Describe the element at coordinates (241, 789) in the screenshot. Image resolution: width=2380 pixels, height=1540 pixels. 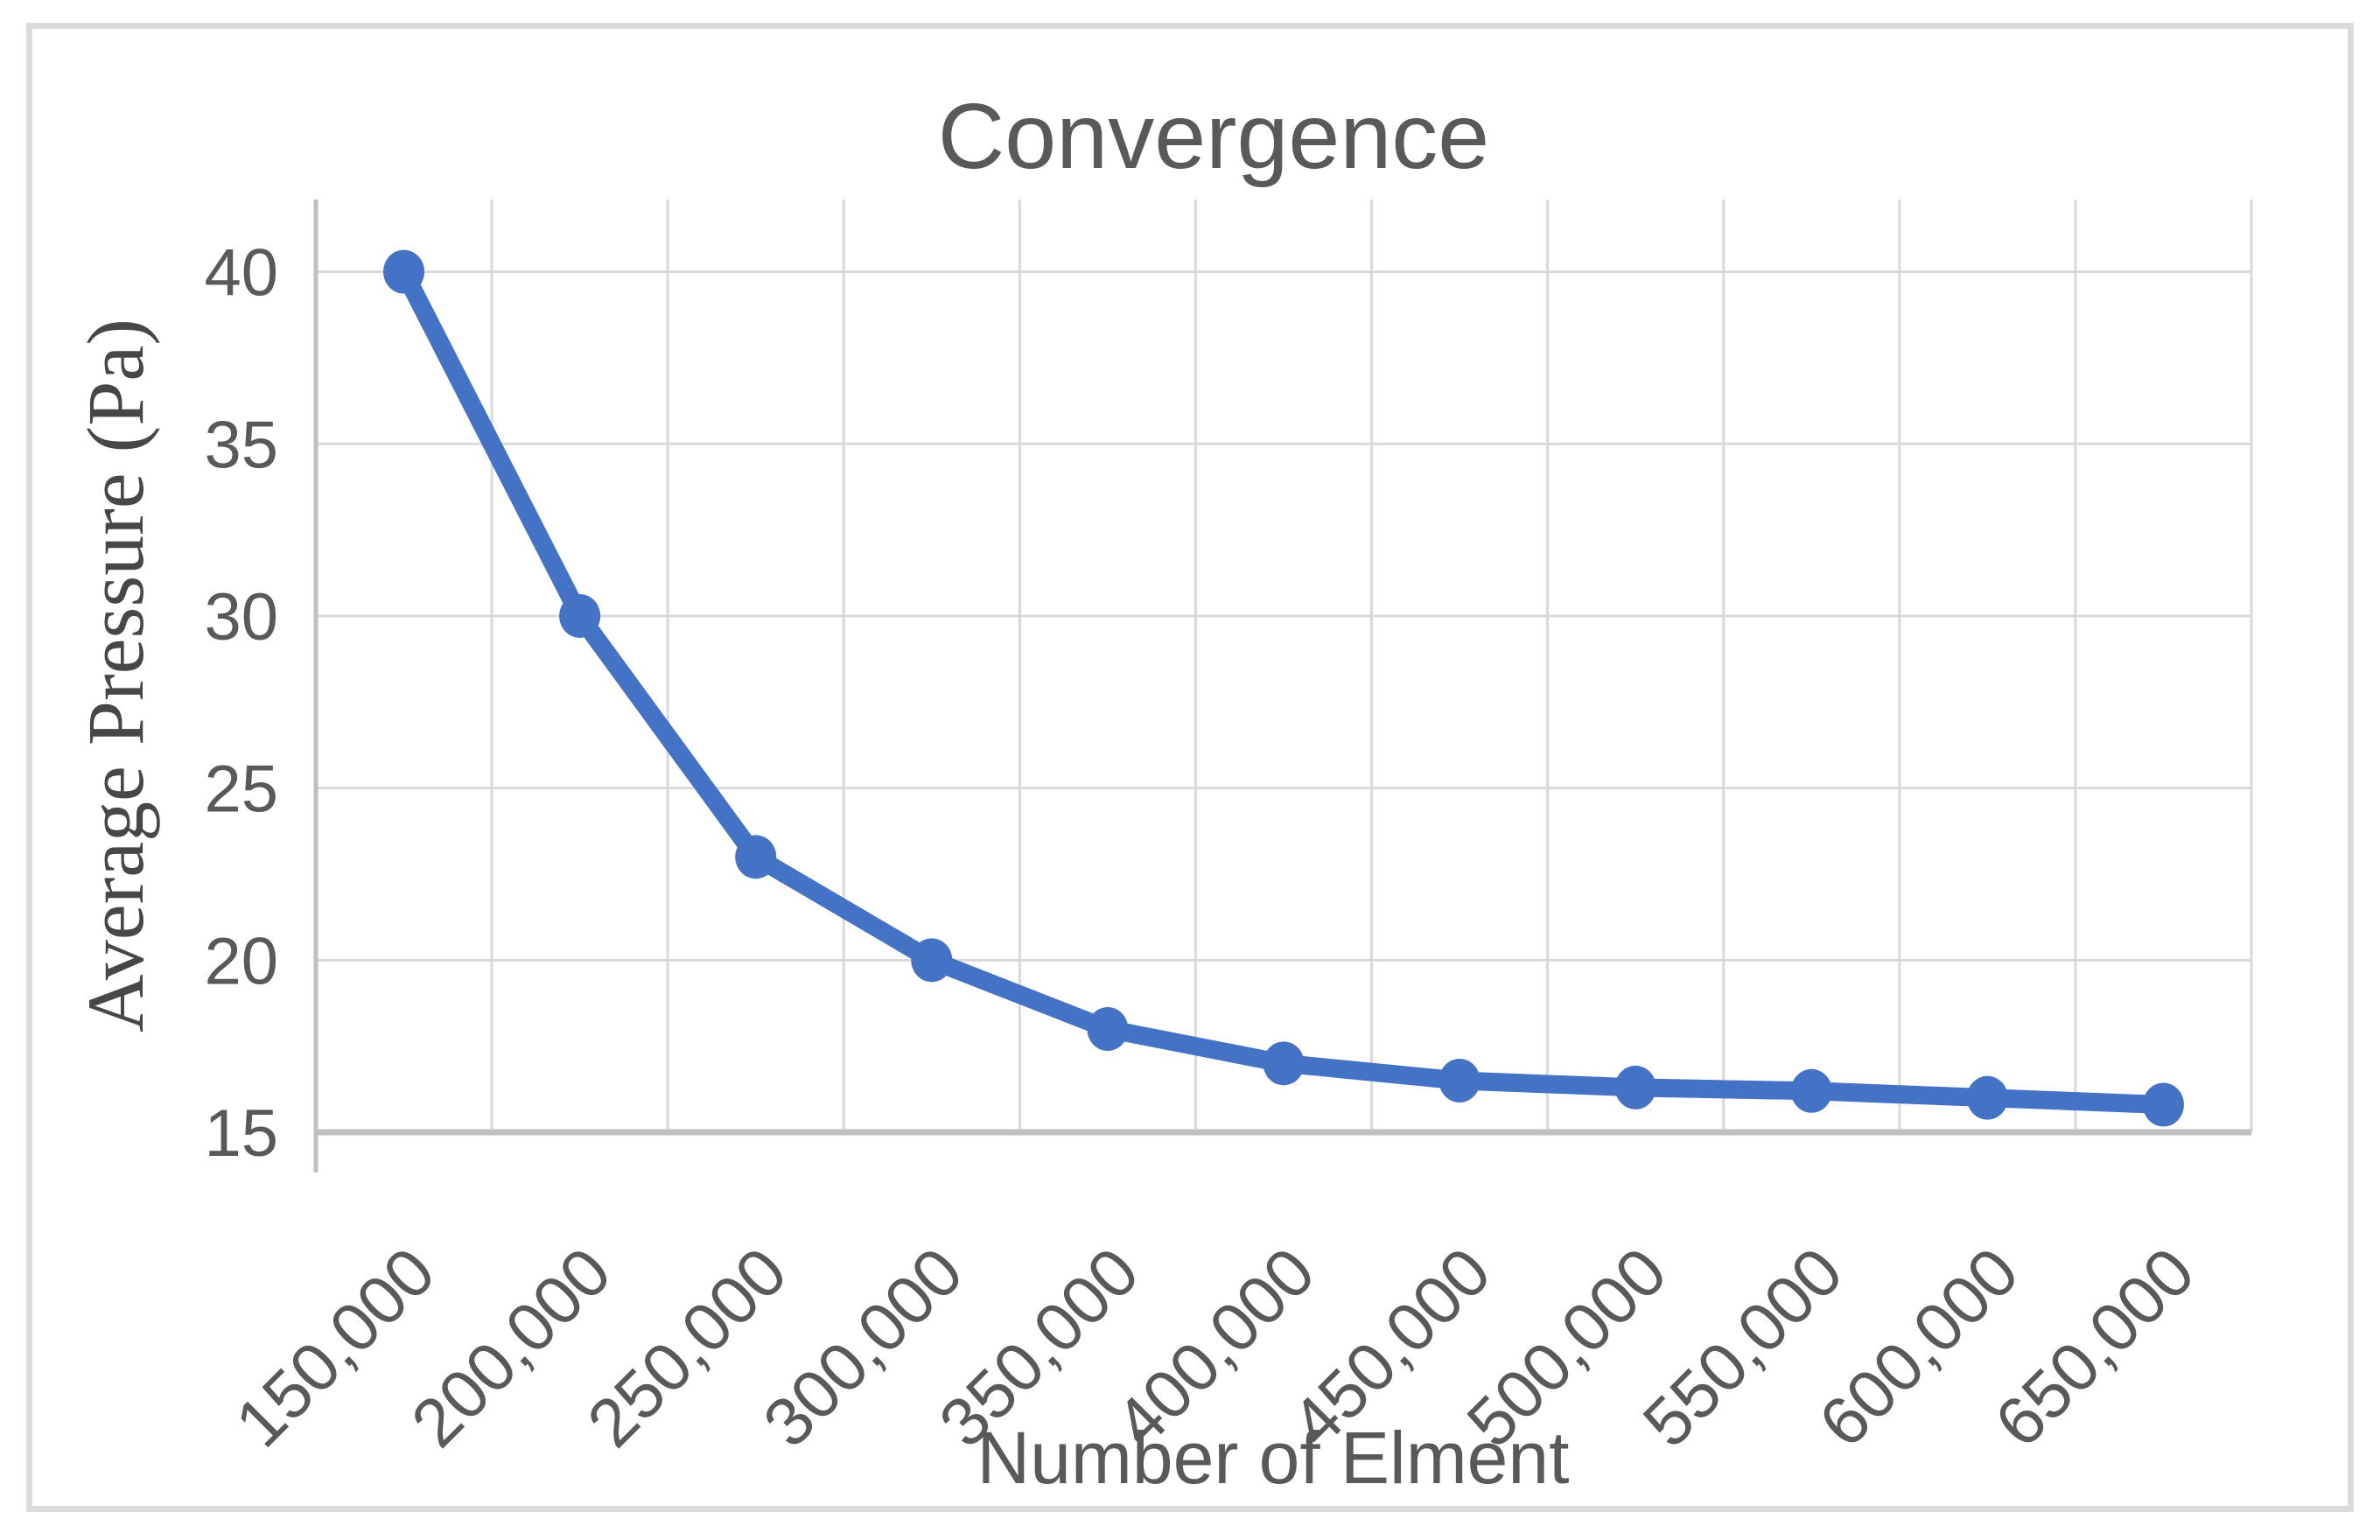
I see `y-tick-label: 25` at that location.